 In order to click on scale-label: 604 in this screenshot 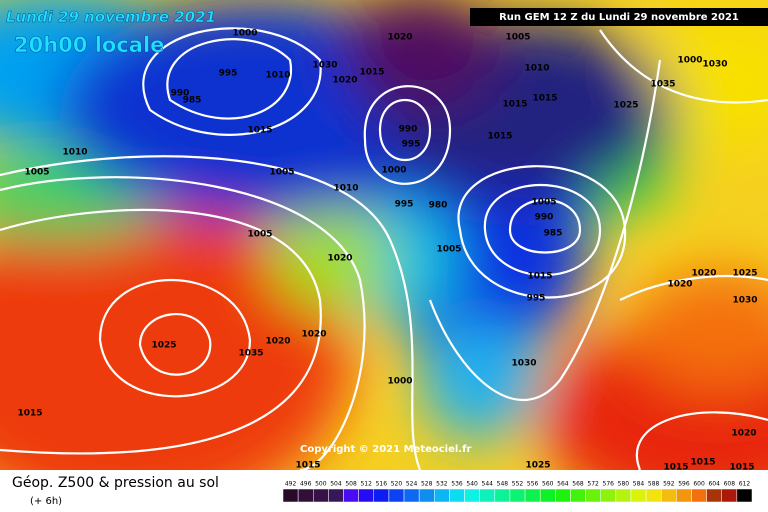, I will do `click(714, 484)`.